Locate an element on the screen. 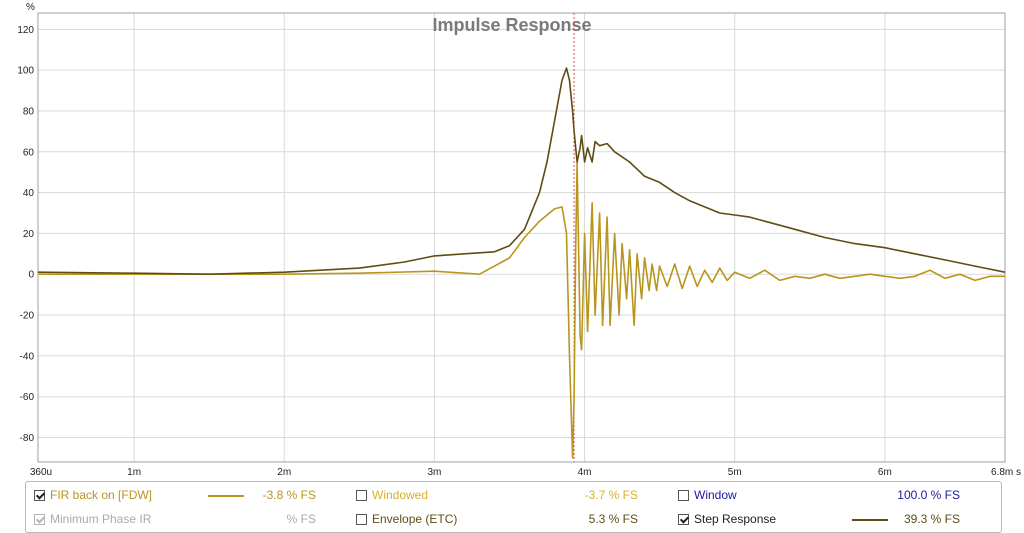 This screenshot has width=1024, height=533. y-tick-label: 80 is located at coordinates (29, 111).